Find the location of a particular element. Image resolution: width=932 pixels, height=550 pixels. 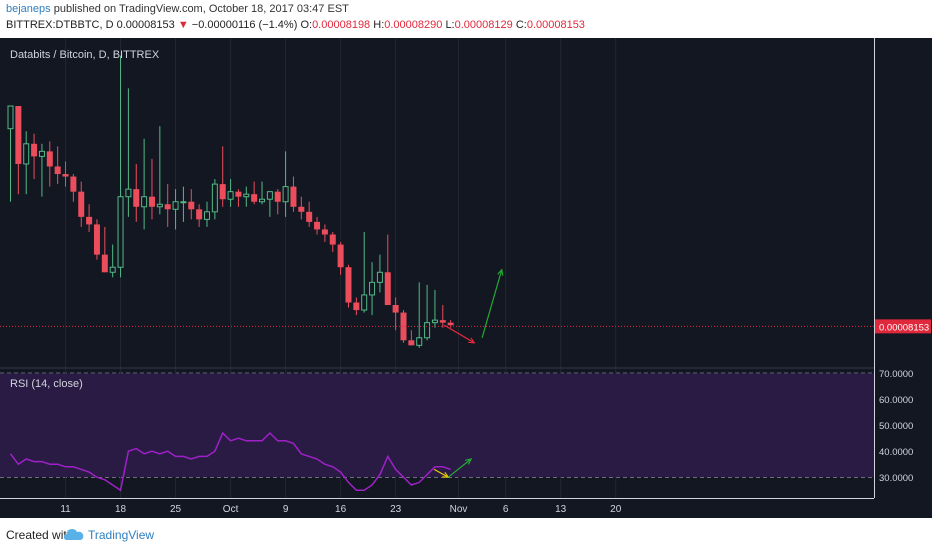

price-arrow-red is located at coordinates (459, 334).